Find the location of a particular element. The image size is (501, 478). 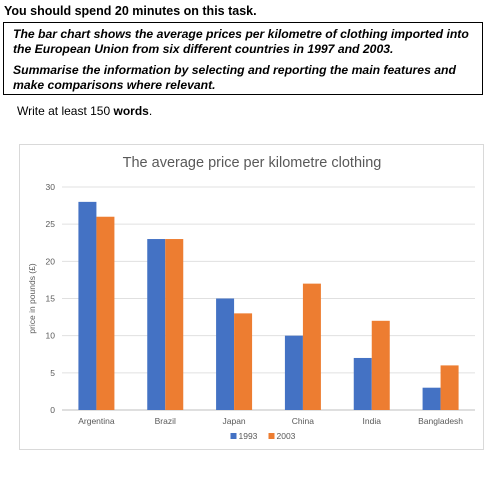

instruction-suffix: . is located at coordinates (150, 111).